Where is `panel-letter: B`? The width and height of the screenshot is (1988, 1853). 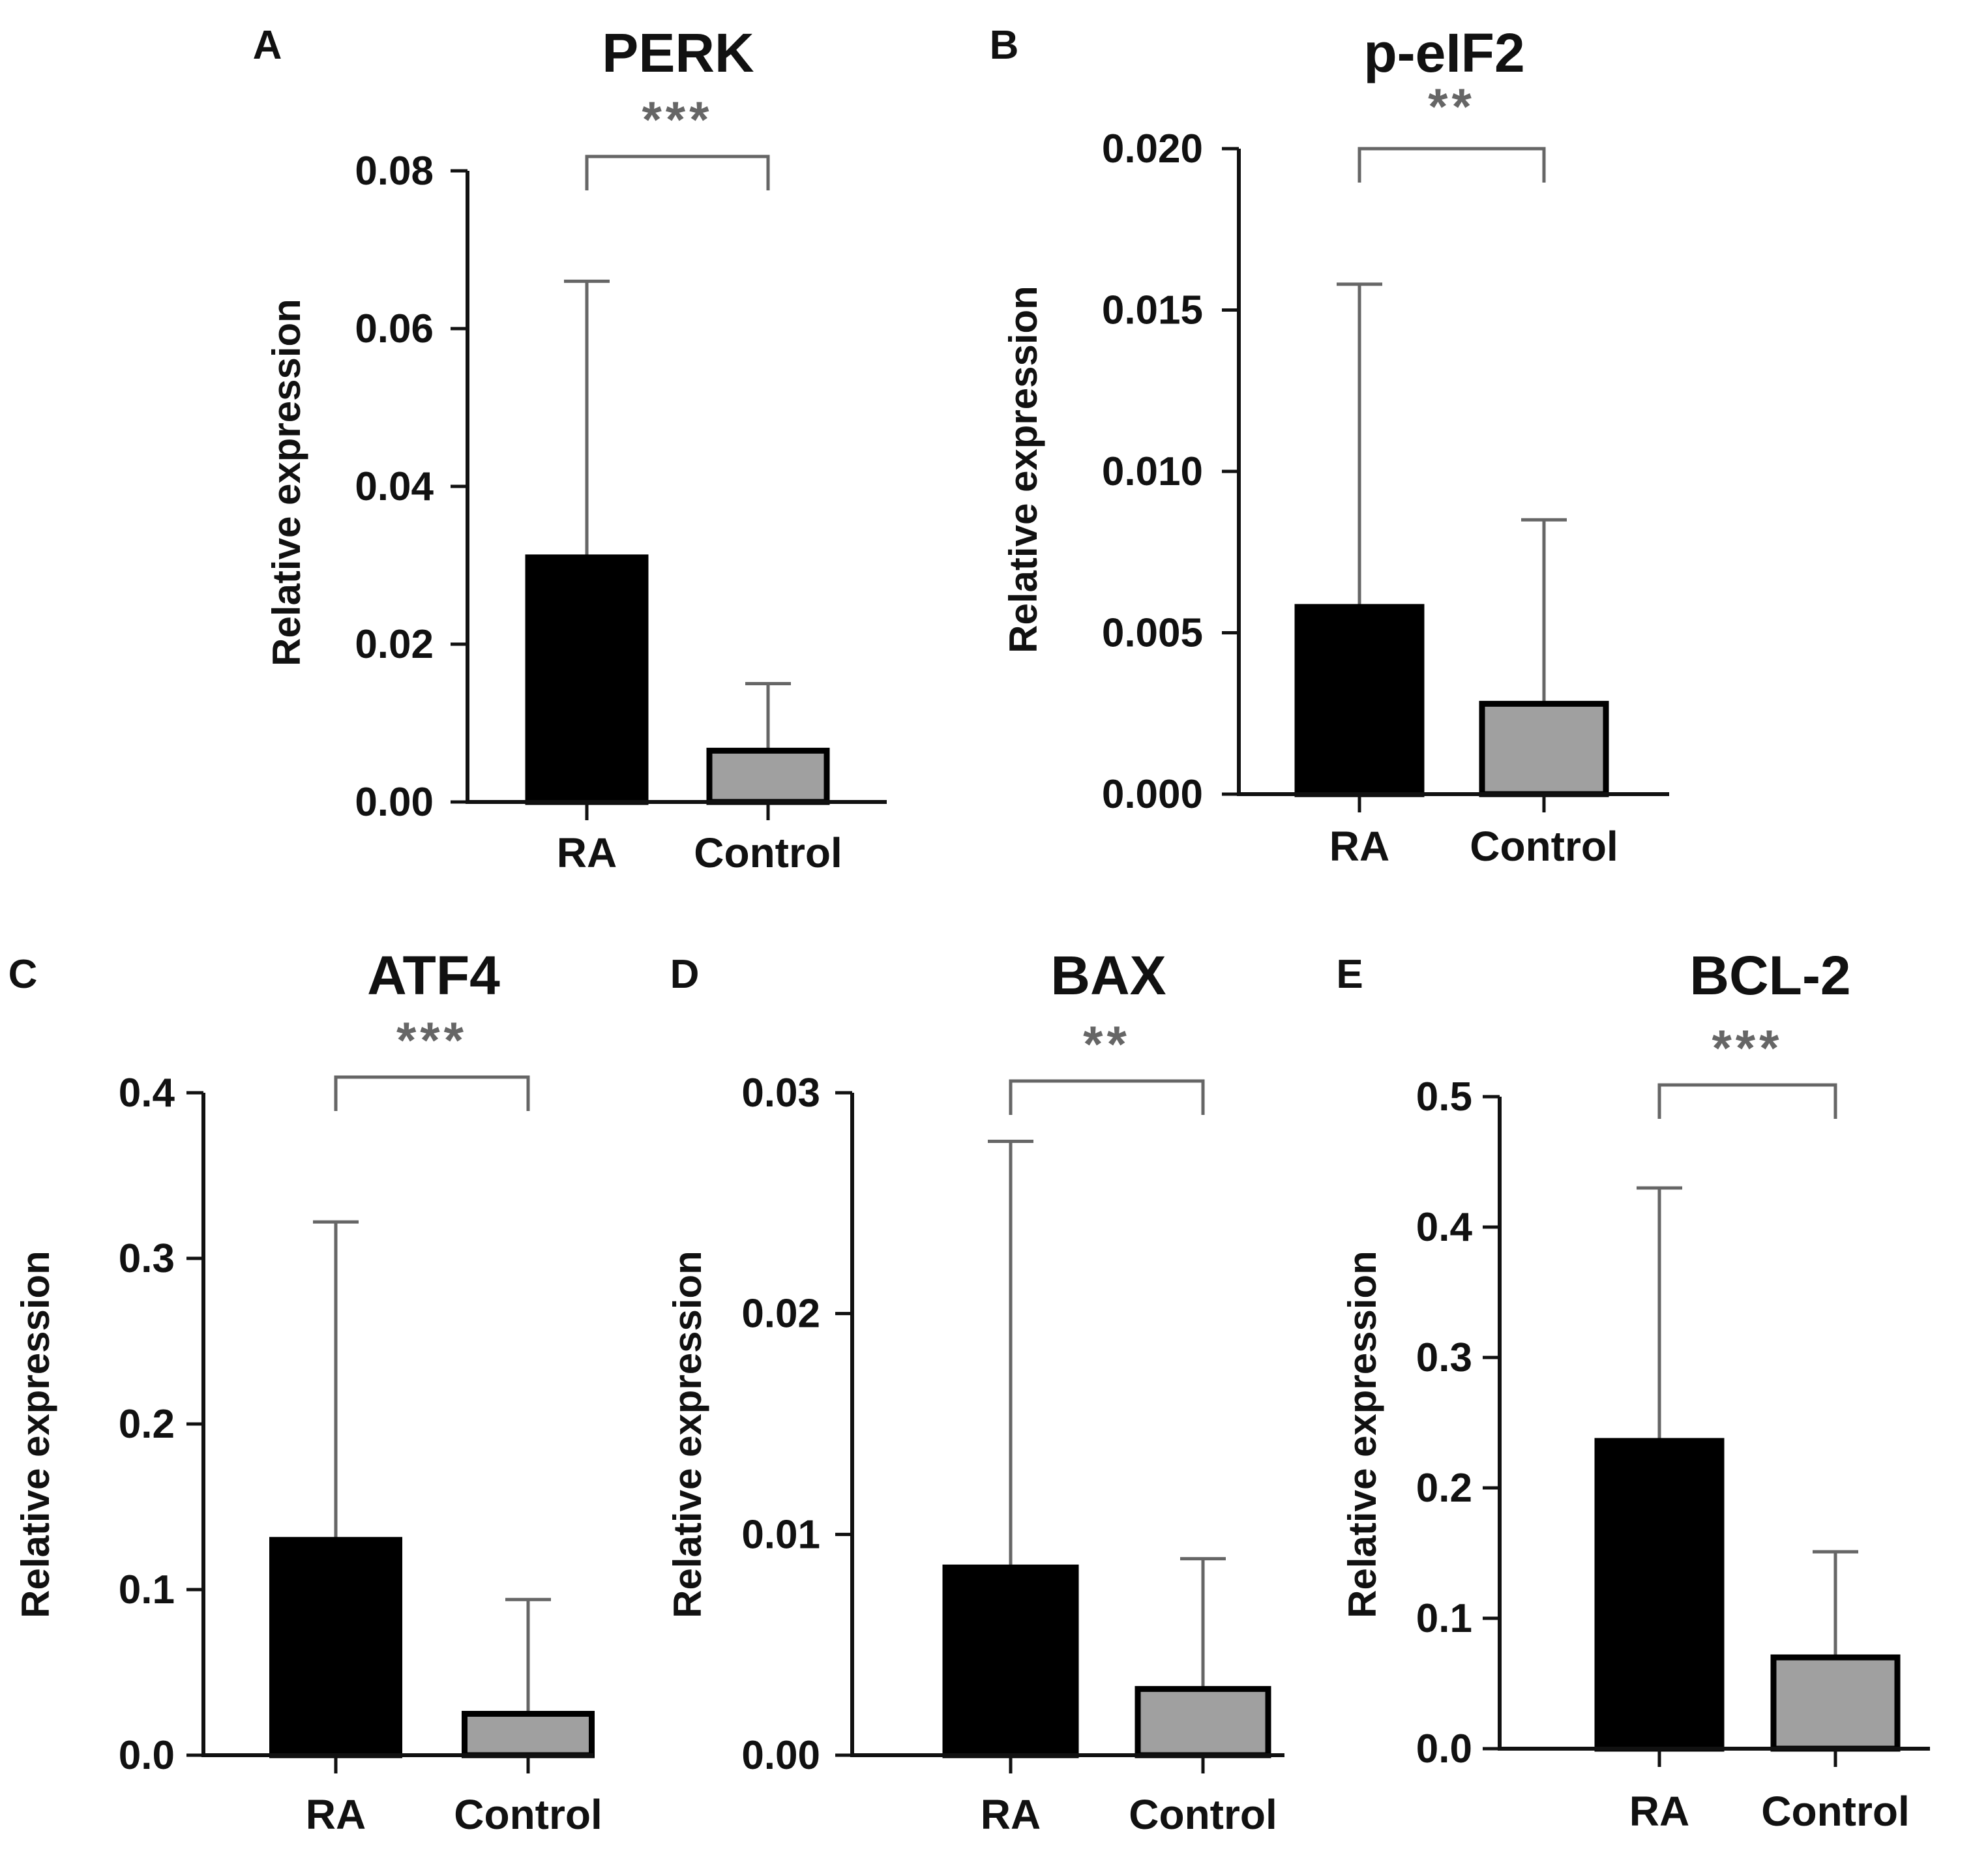
panel-letter: B is located at coordinates (1004, 46).